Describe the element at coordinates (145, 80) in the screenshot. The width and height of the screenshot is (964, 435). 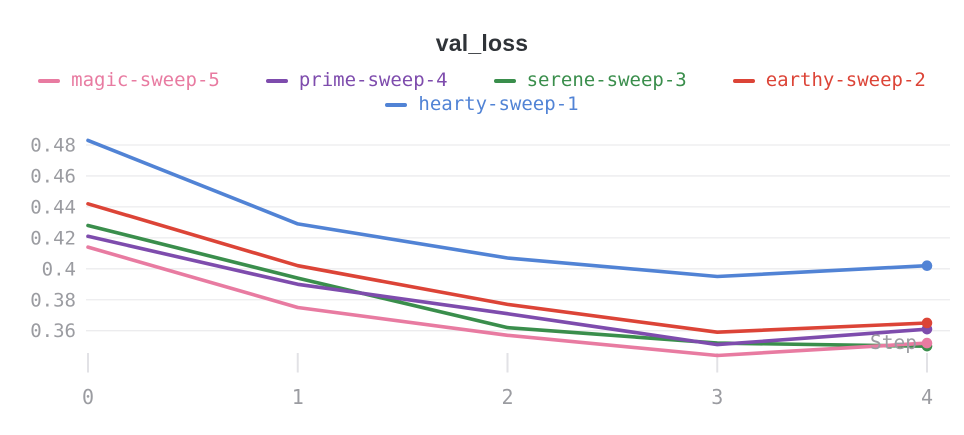
I see `legend-label: magic-sweep-5` at that location.